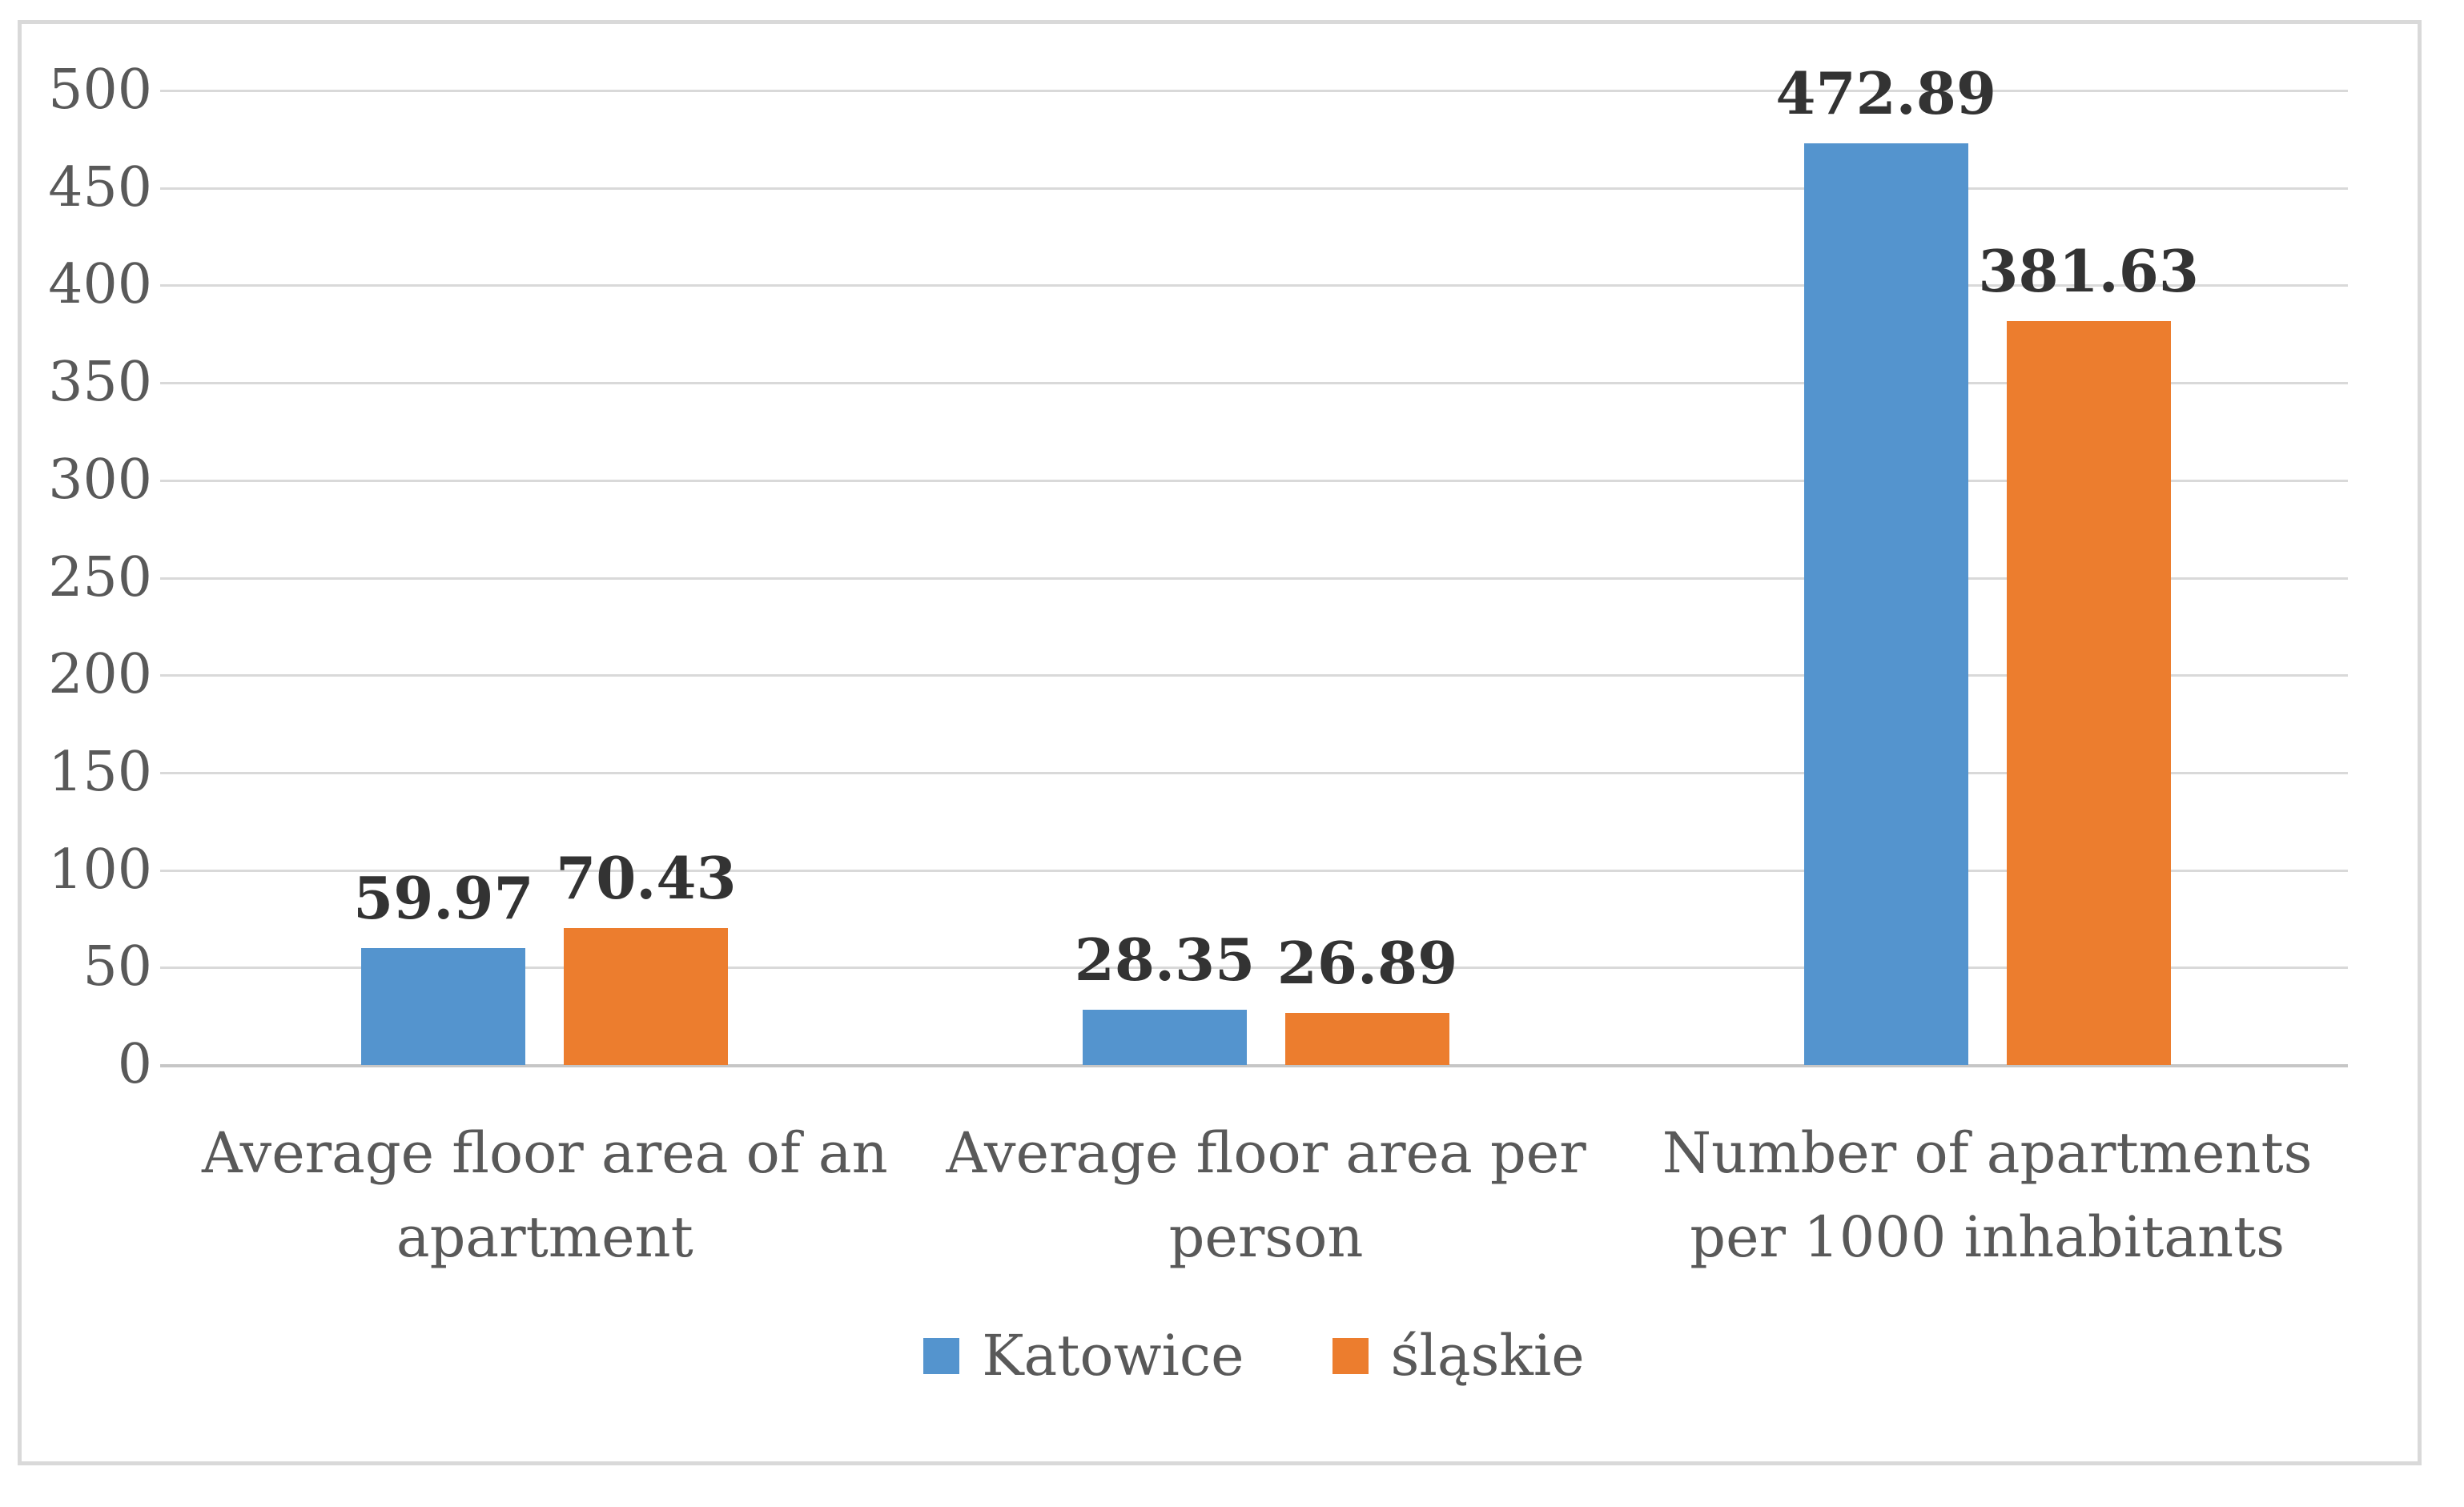  I want to click on bar-katowice: 28.35, so click(1165, 998).